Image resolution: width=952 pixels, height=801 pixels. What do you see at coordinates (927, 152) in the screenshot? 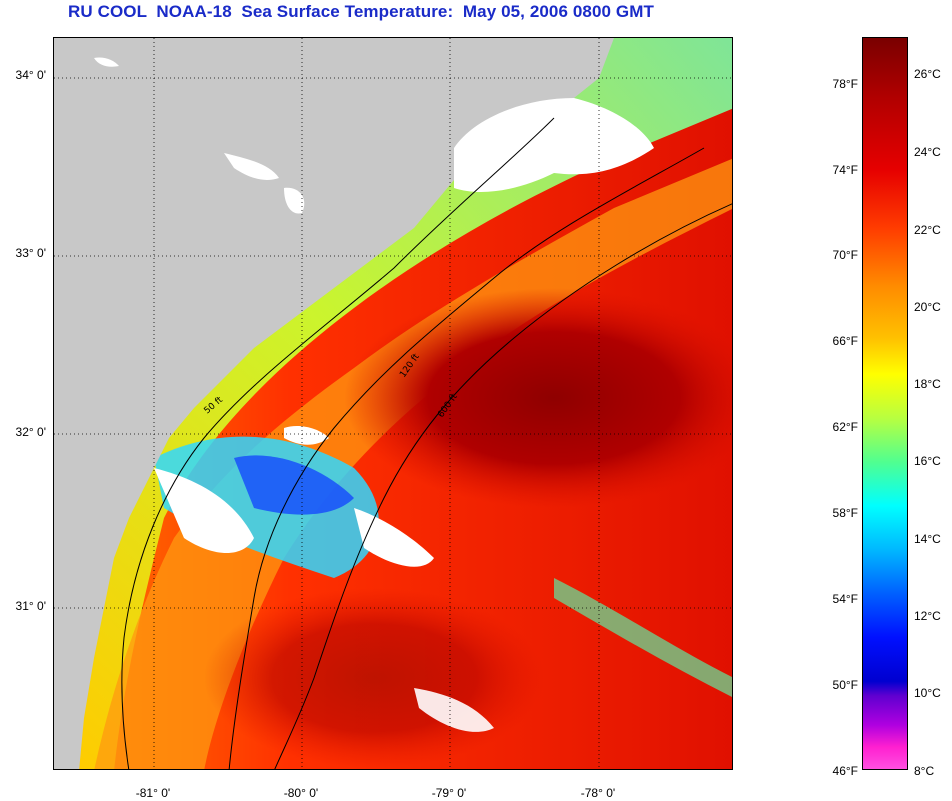
I see `colorbar-c-label: 24°C` at bounding box center [927, 152].